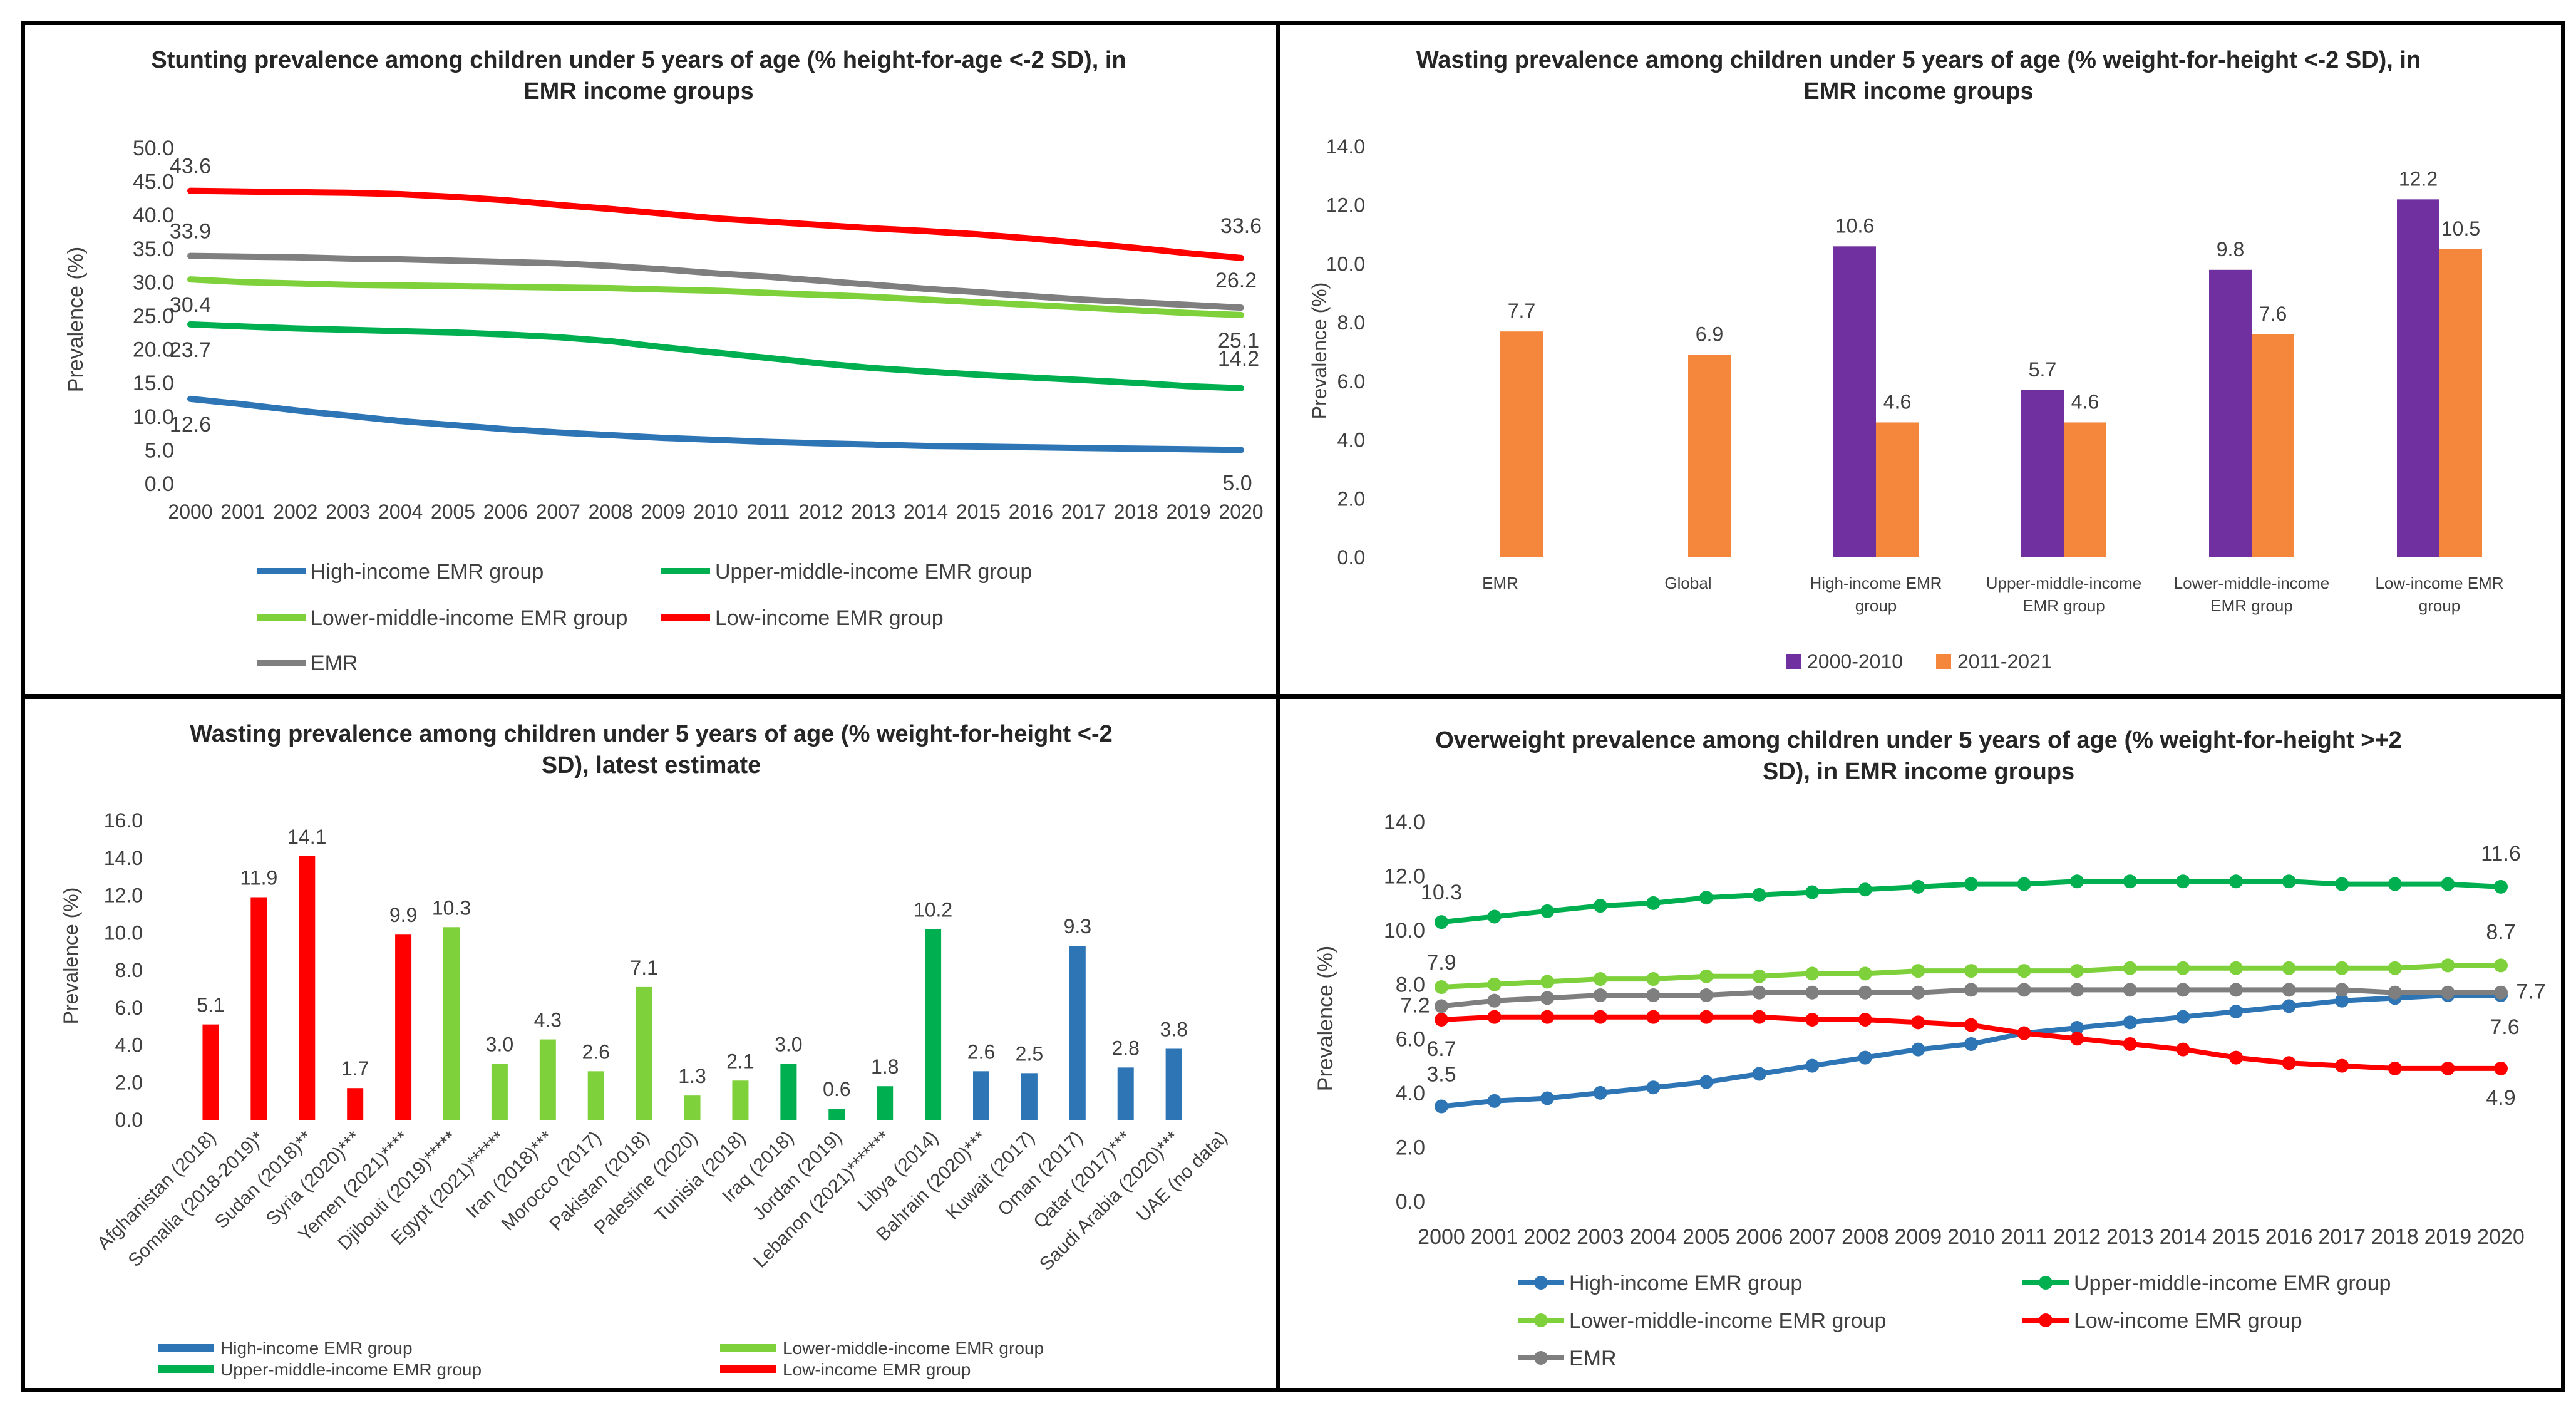 The width and height of the screenshot is (2576, 1413). What do you see at coordinates (716, 424) in the screenshot?
I see `stunting-line-high` at bounding box center [716, 424].